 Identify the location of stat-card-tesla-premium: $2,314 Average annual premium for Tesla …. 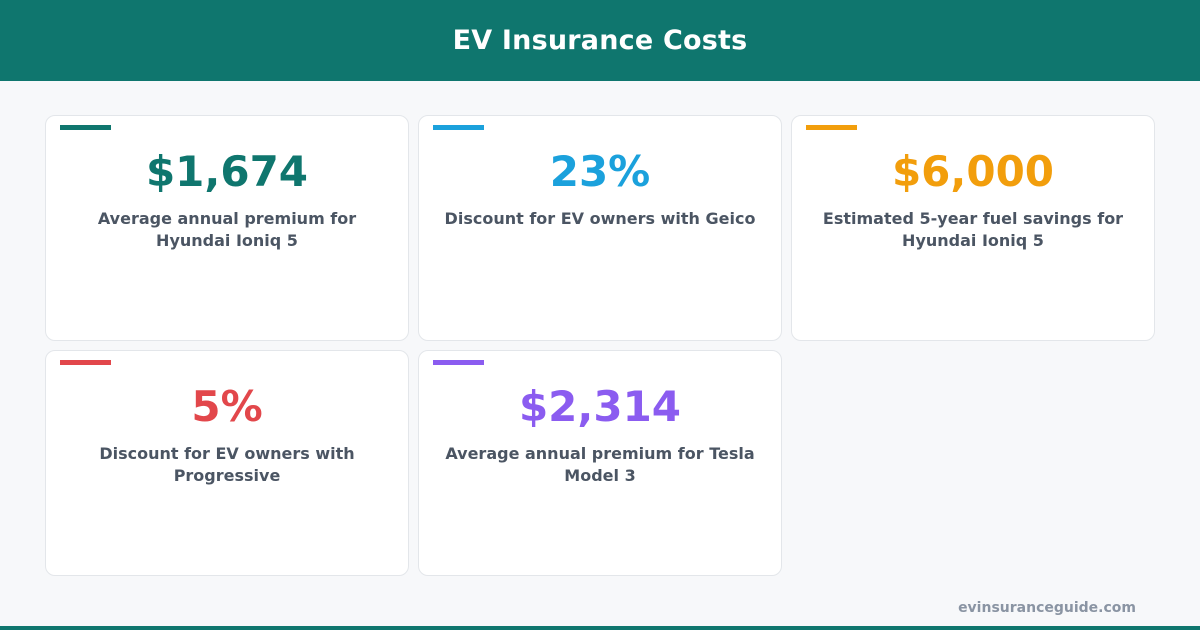
(600, 463).